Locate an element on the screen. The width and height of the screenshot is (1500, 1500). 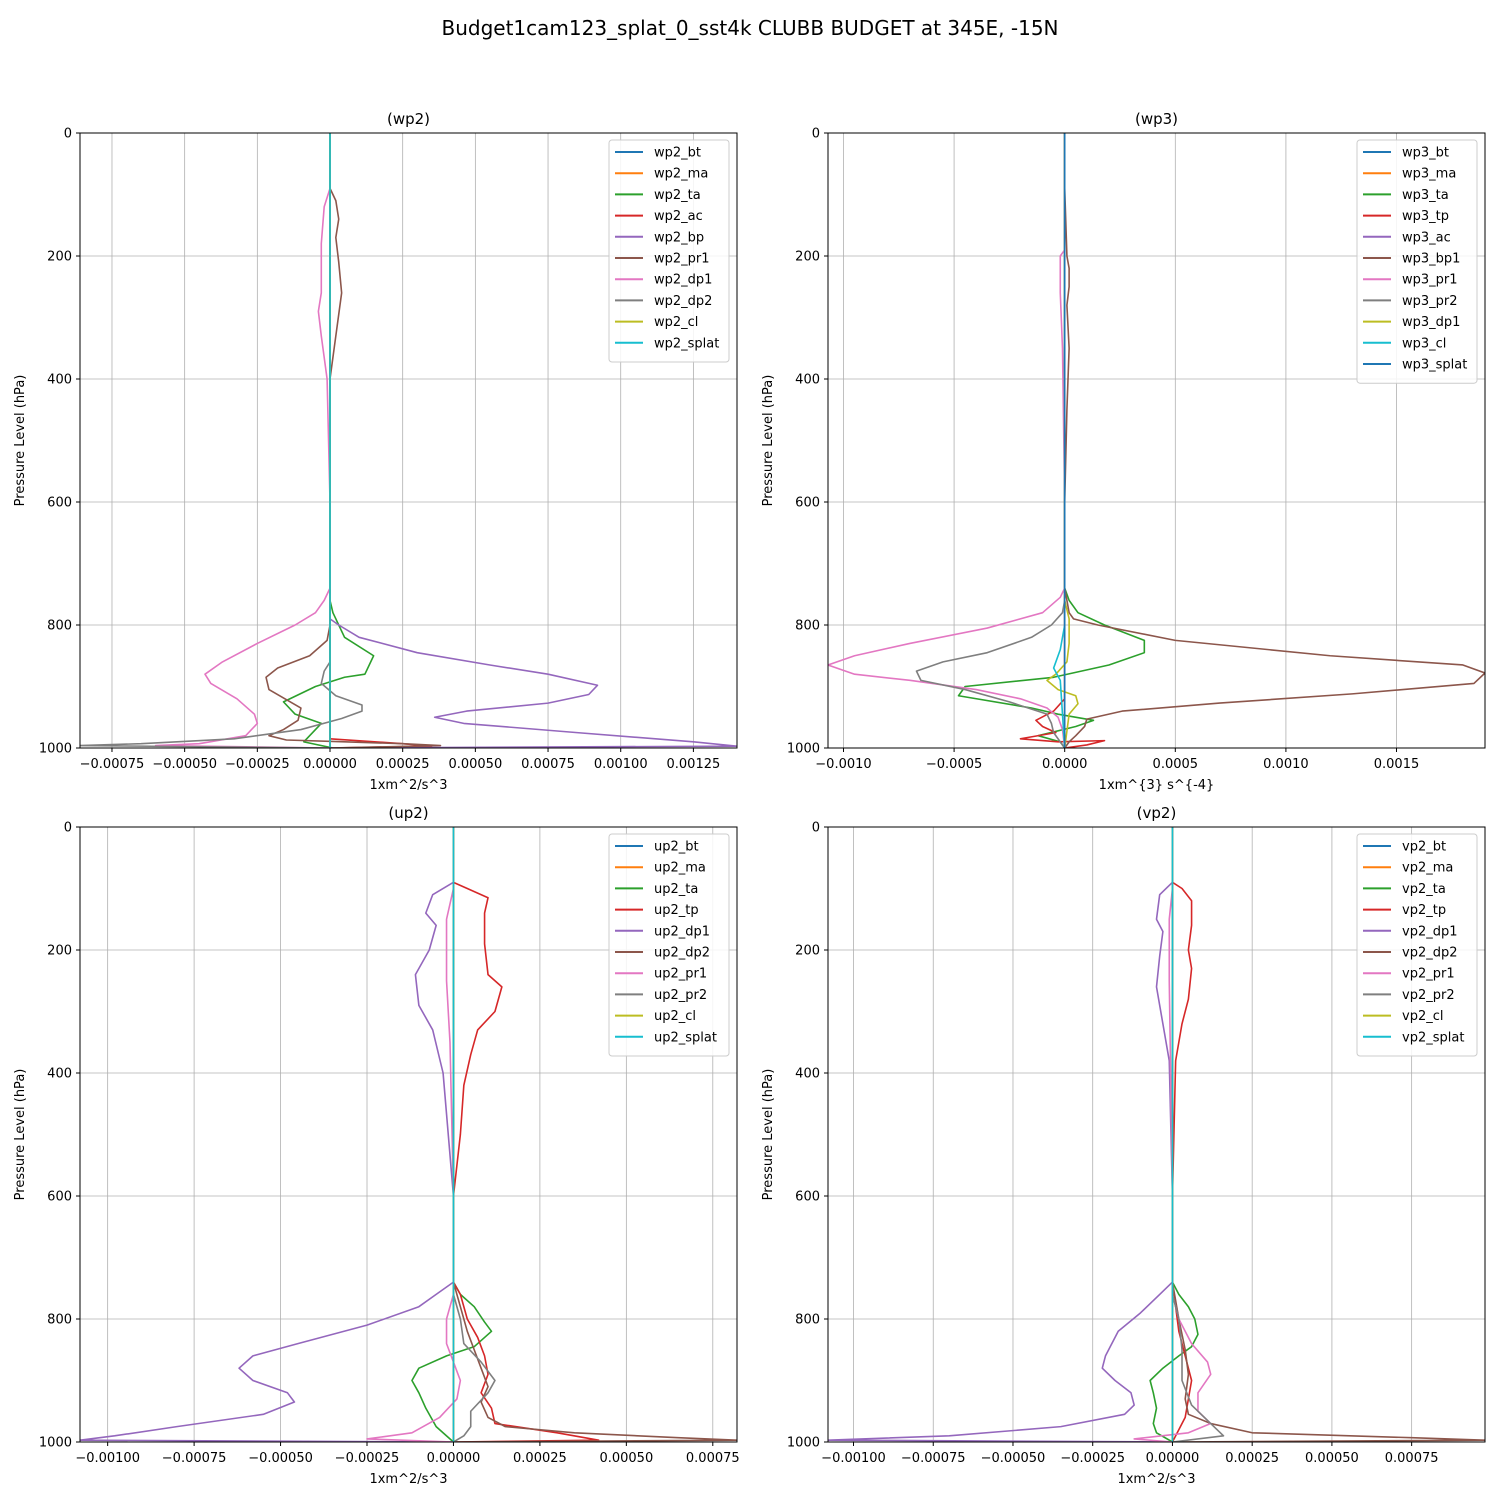
legend-label: up2_cl is located at coordinates (675, 1016).